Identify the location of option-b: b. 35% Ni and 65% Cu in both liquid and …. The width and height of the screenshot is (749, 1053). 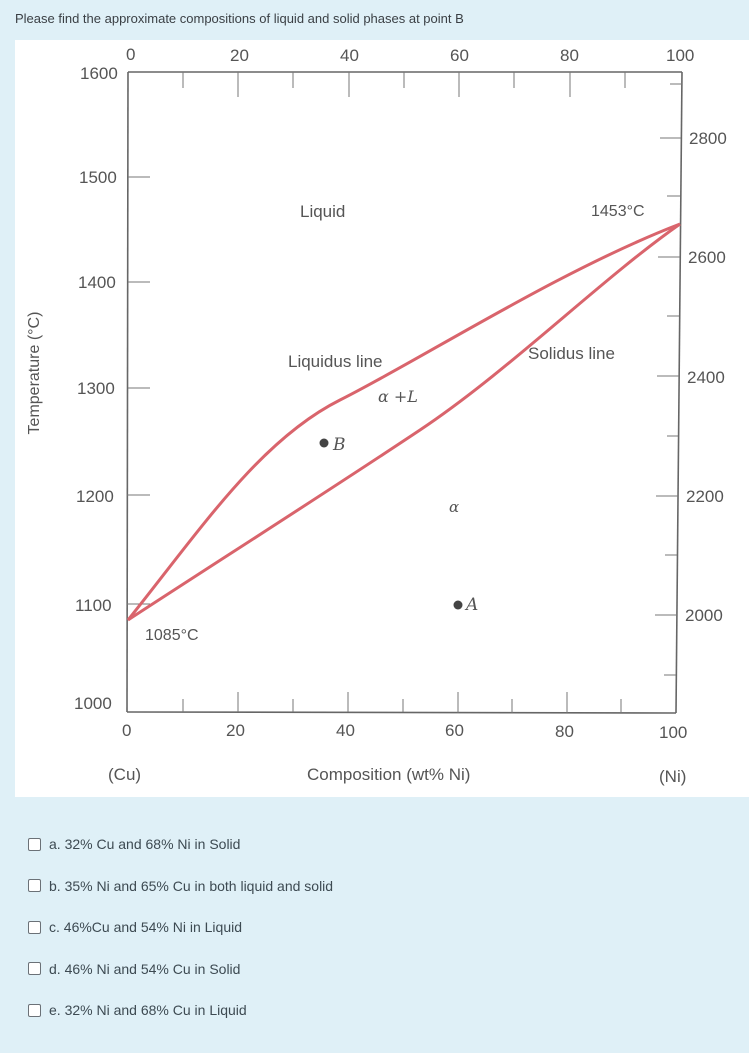
(180, 886).